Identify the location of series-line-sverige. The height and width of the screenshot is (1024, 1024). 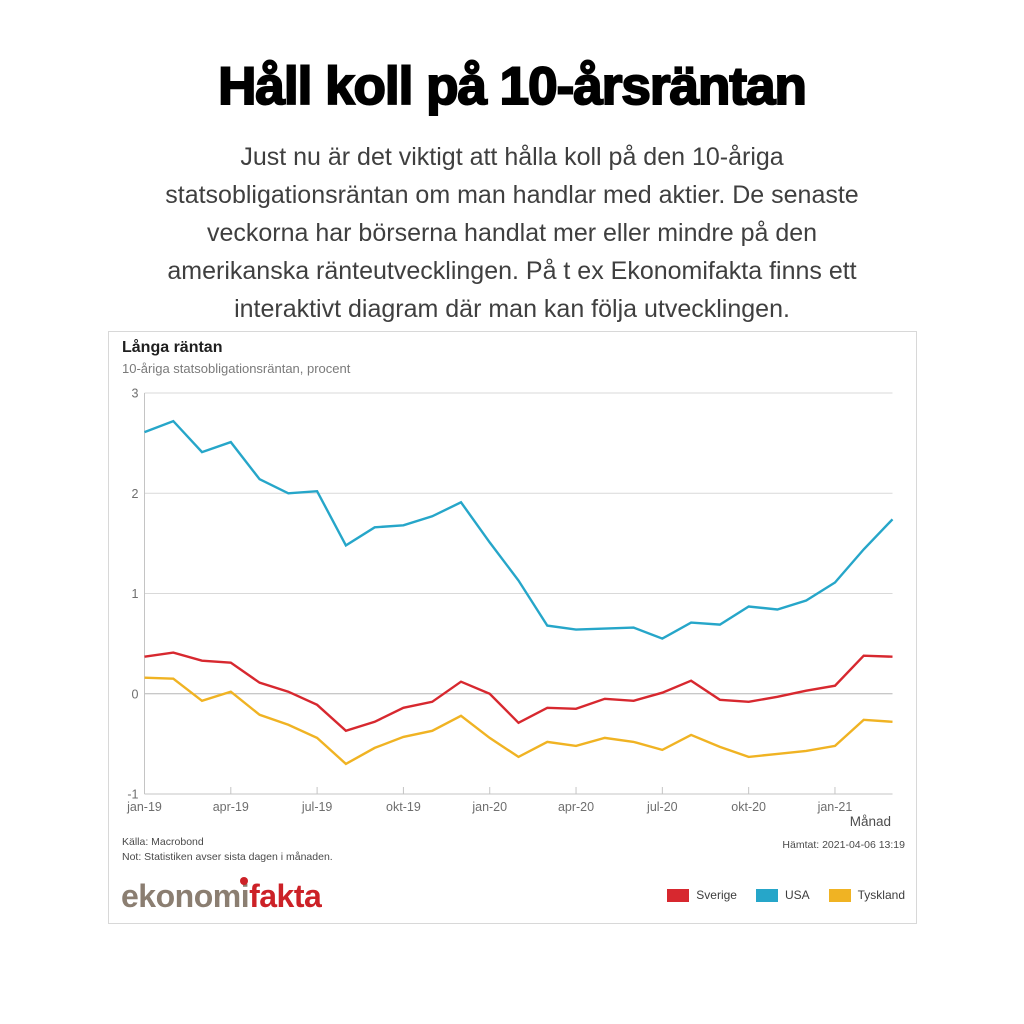
(518, 692).